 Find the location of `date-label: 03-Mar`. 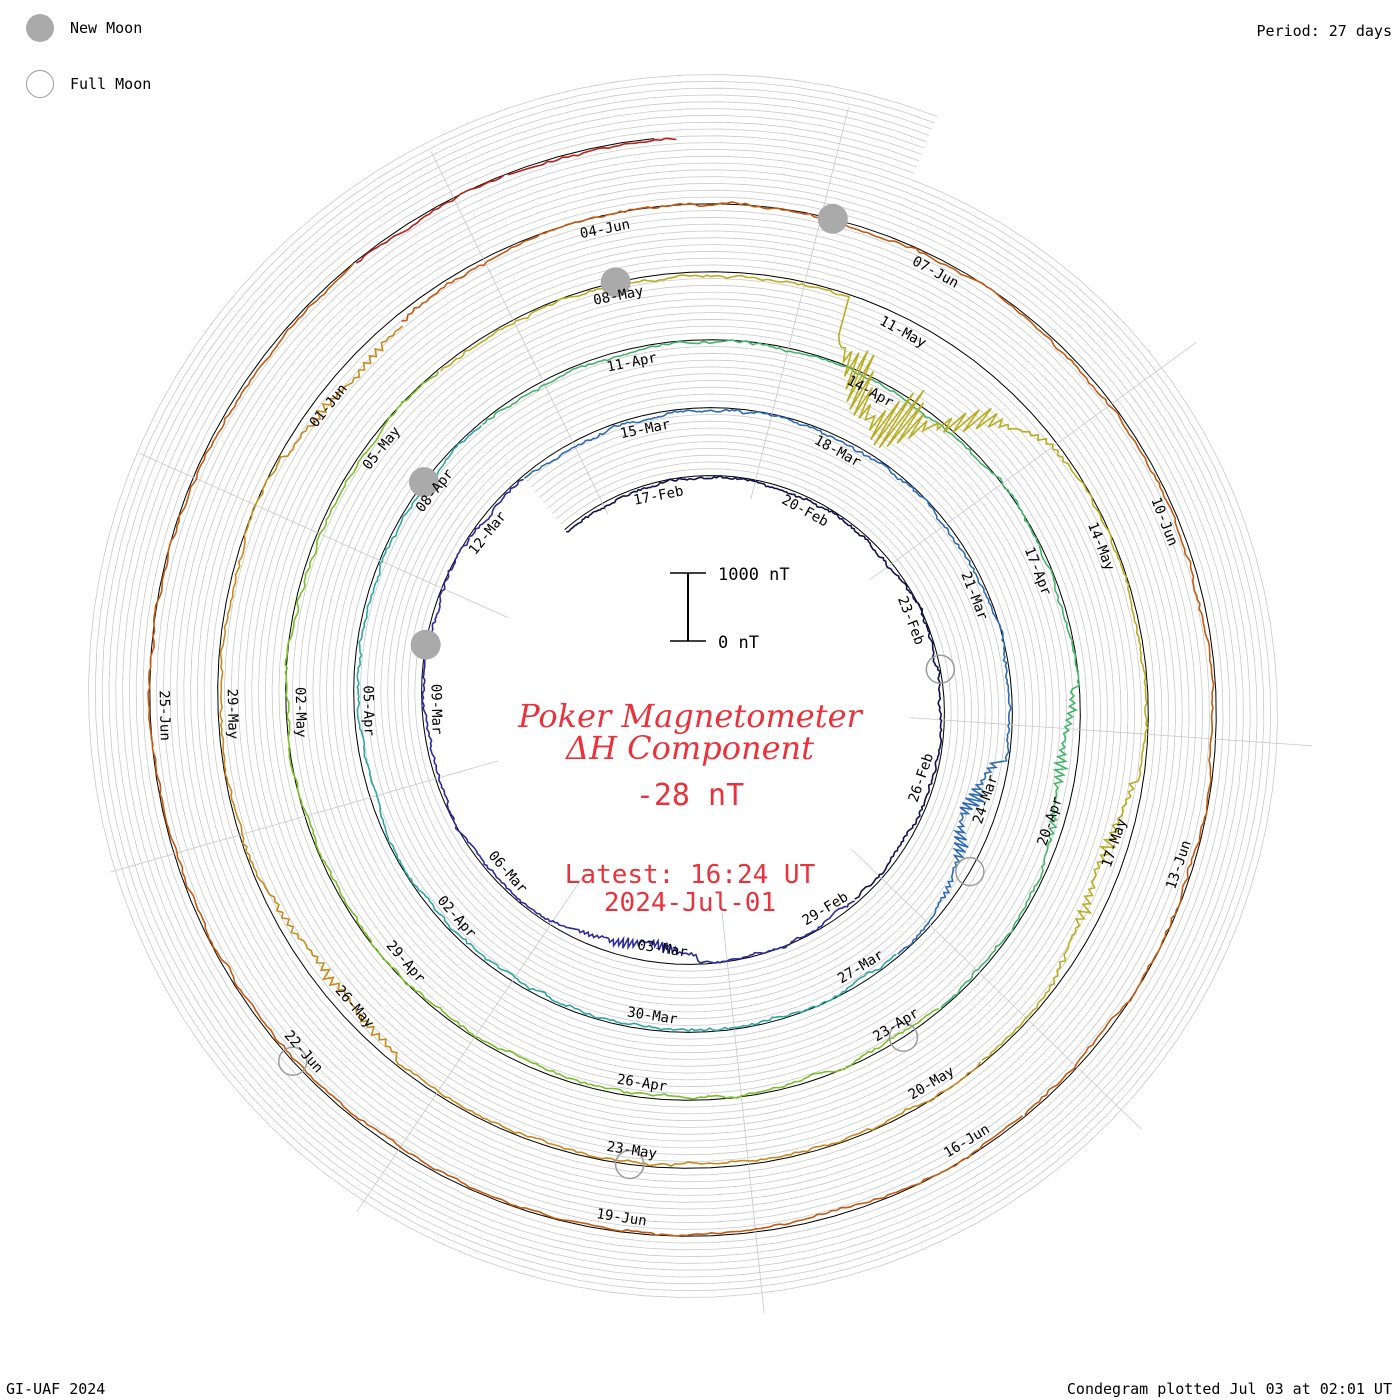

date-label: 03-Mar is located at coordinates (662, 948).